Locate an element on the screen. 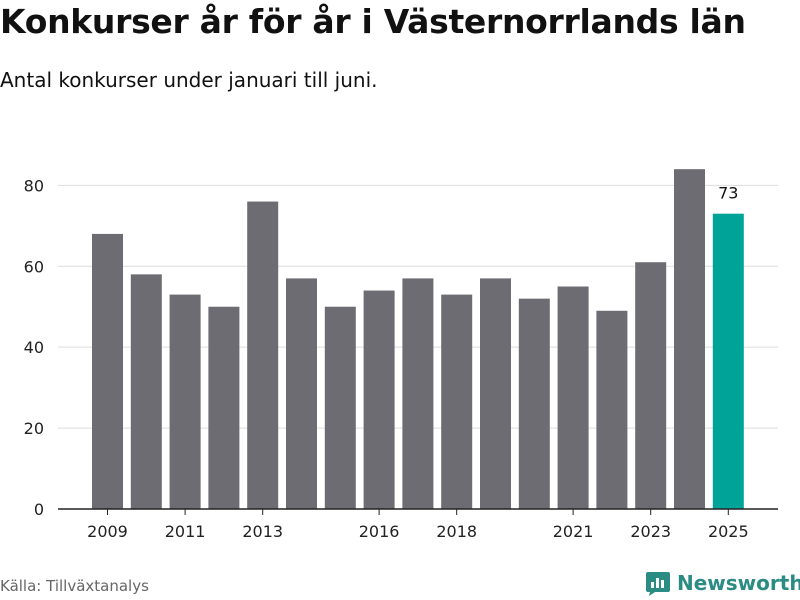 The height and width of the screenshot is (600, 800). x-tick-label: 2013 is located at coordinates (262, 531).